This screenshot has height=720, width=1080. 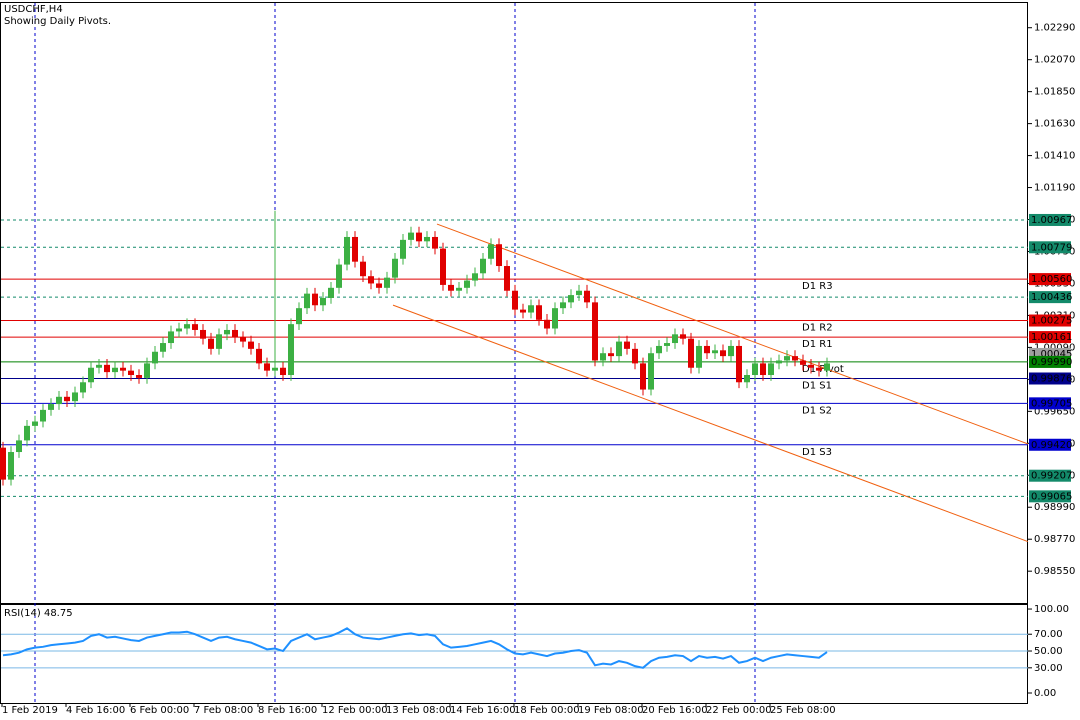 I want to click on y-tick-label: 1.01630, so click(x=1054, y=124).